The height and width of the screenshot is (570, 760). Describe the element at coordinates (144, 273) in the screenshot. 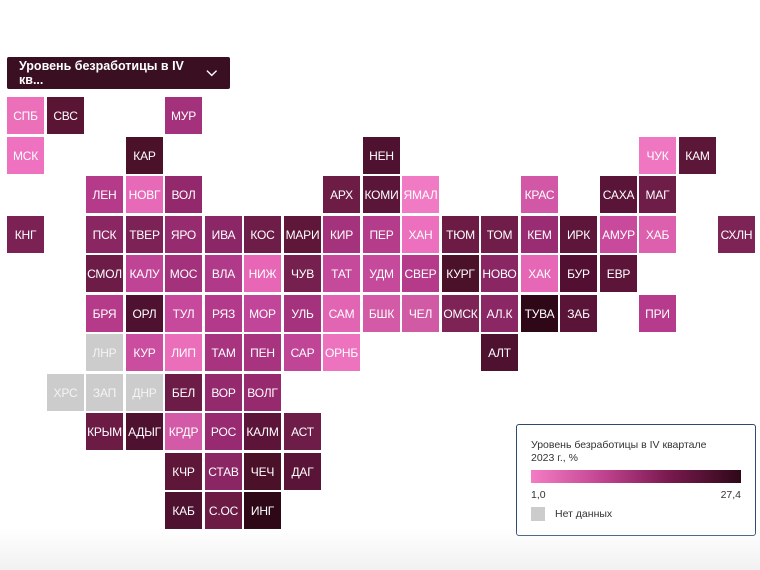

I see `region-tile: КАЛУ` at that location.